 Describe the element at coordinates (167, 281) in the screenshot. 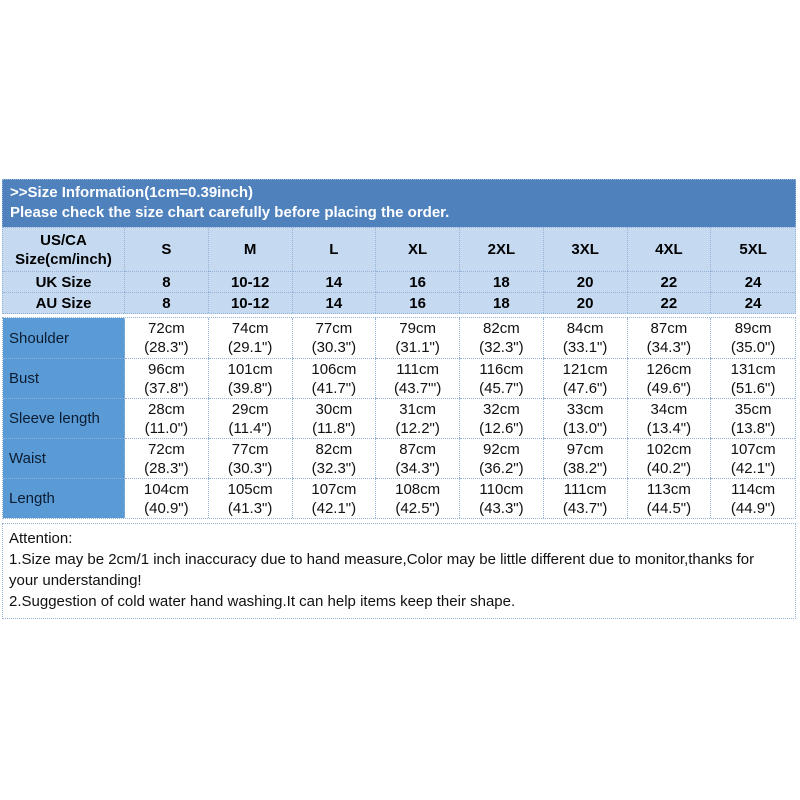

I see `uk-size-cell: 8` at that location.